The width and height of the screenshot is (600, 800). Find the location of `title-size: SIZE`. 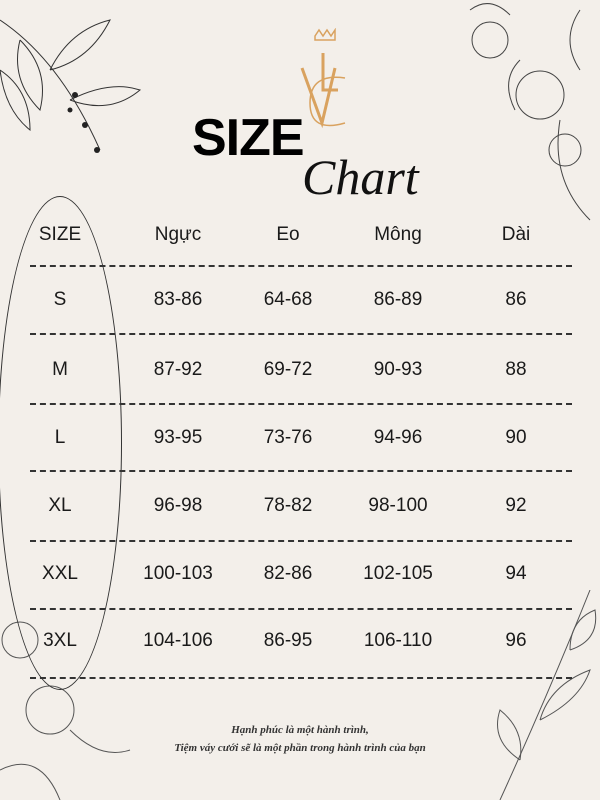

title-size: SIZE is located at coordinates (248, 138).